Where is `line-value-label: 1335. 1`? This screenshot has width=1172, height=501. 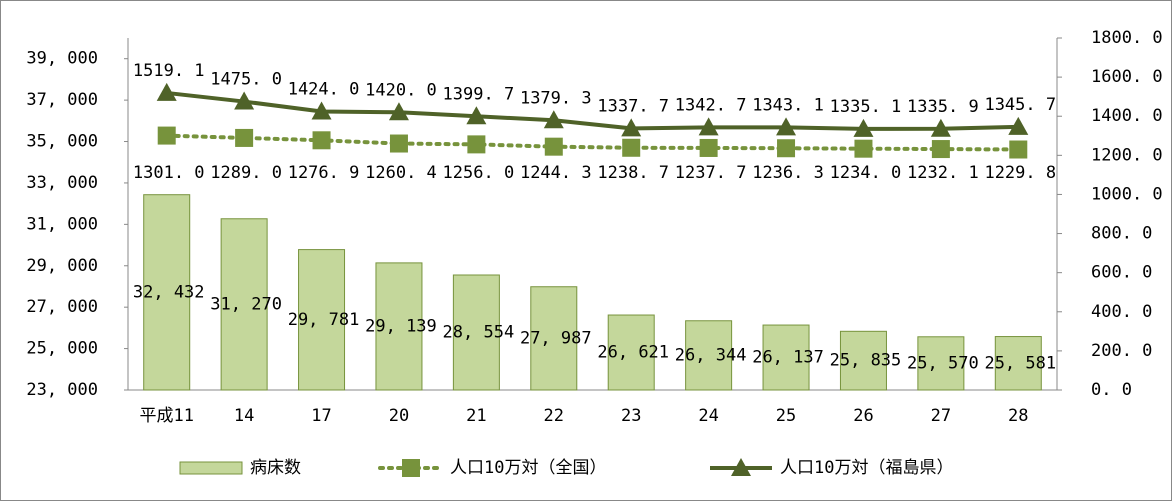
line-value-label: 1335. 1 is located at coordinates (866, 107).